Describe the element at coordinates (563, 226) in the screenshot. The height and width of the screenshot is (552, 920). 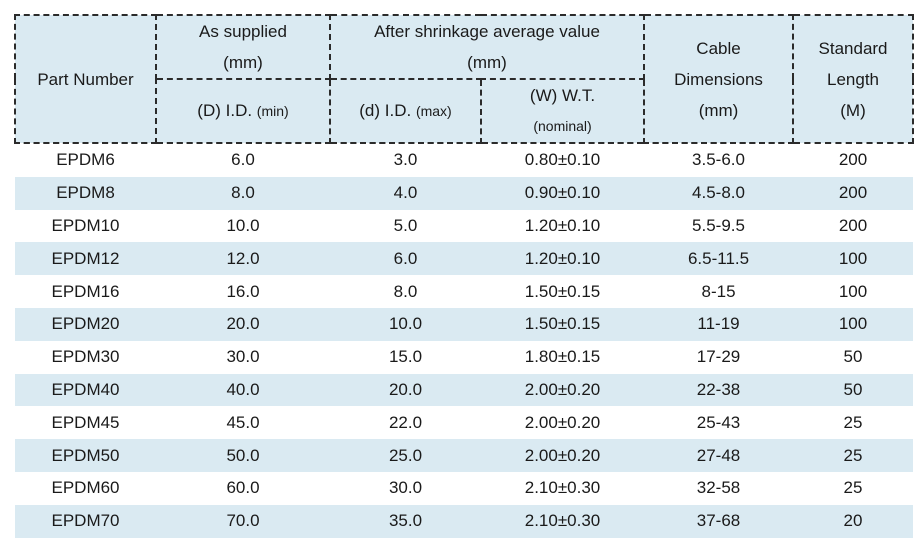
I see `cell-wall-thickness: 1.20±0.10` at that location.